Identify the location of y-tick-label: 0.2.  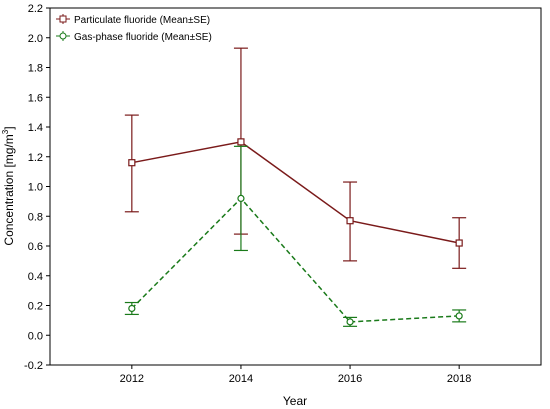
(35, 307).